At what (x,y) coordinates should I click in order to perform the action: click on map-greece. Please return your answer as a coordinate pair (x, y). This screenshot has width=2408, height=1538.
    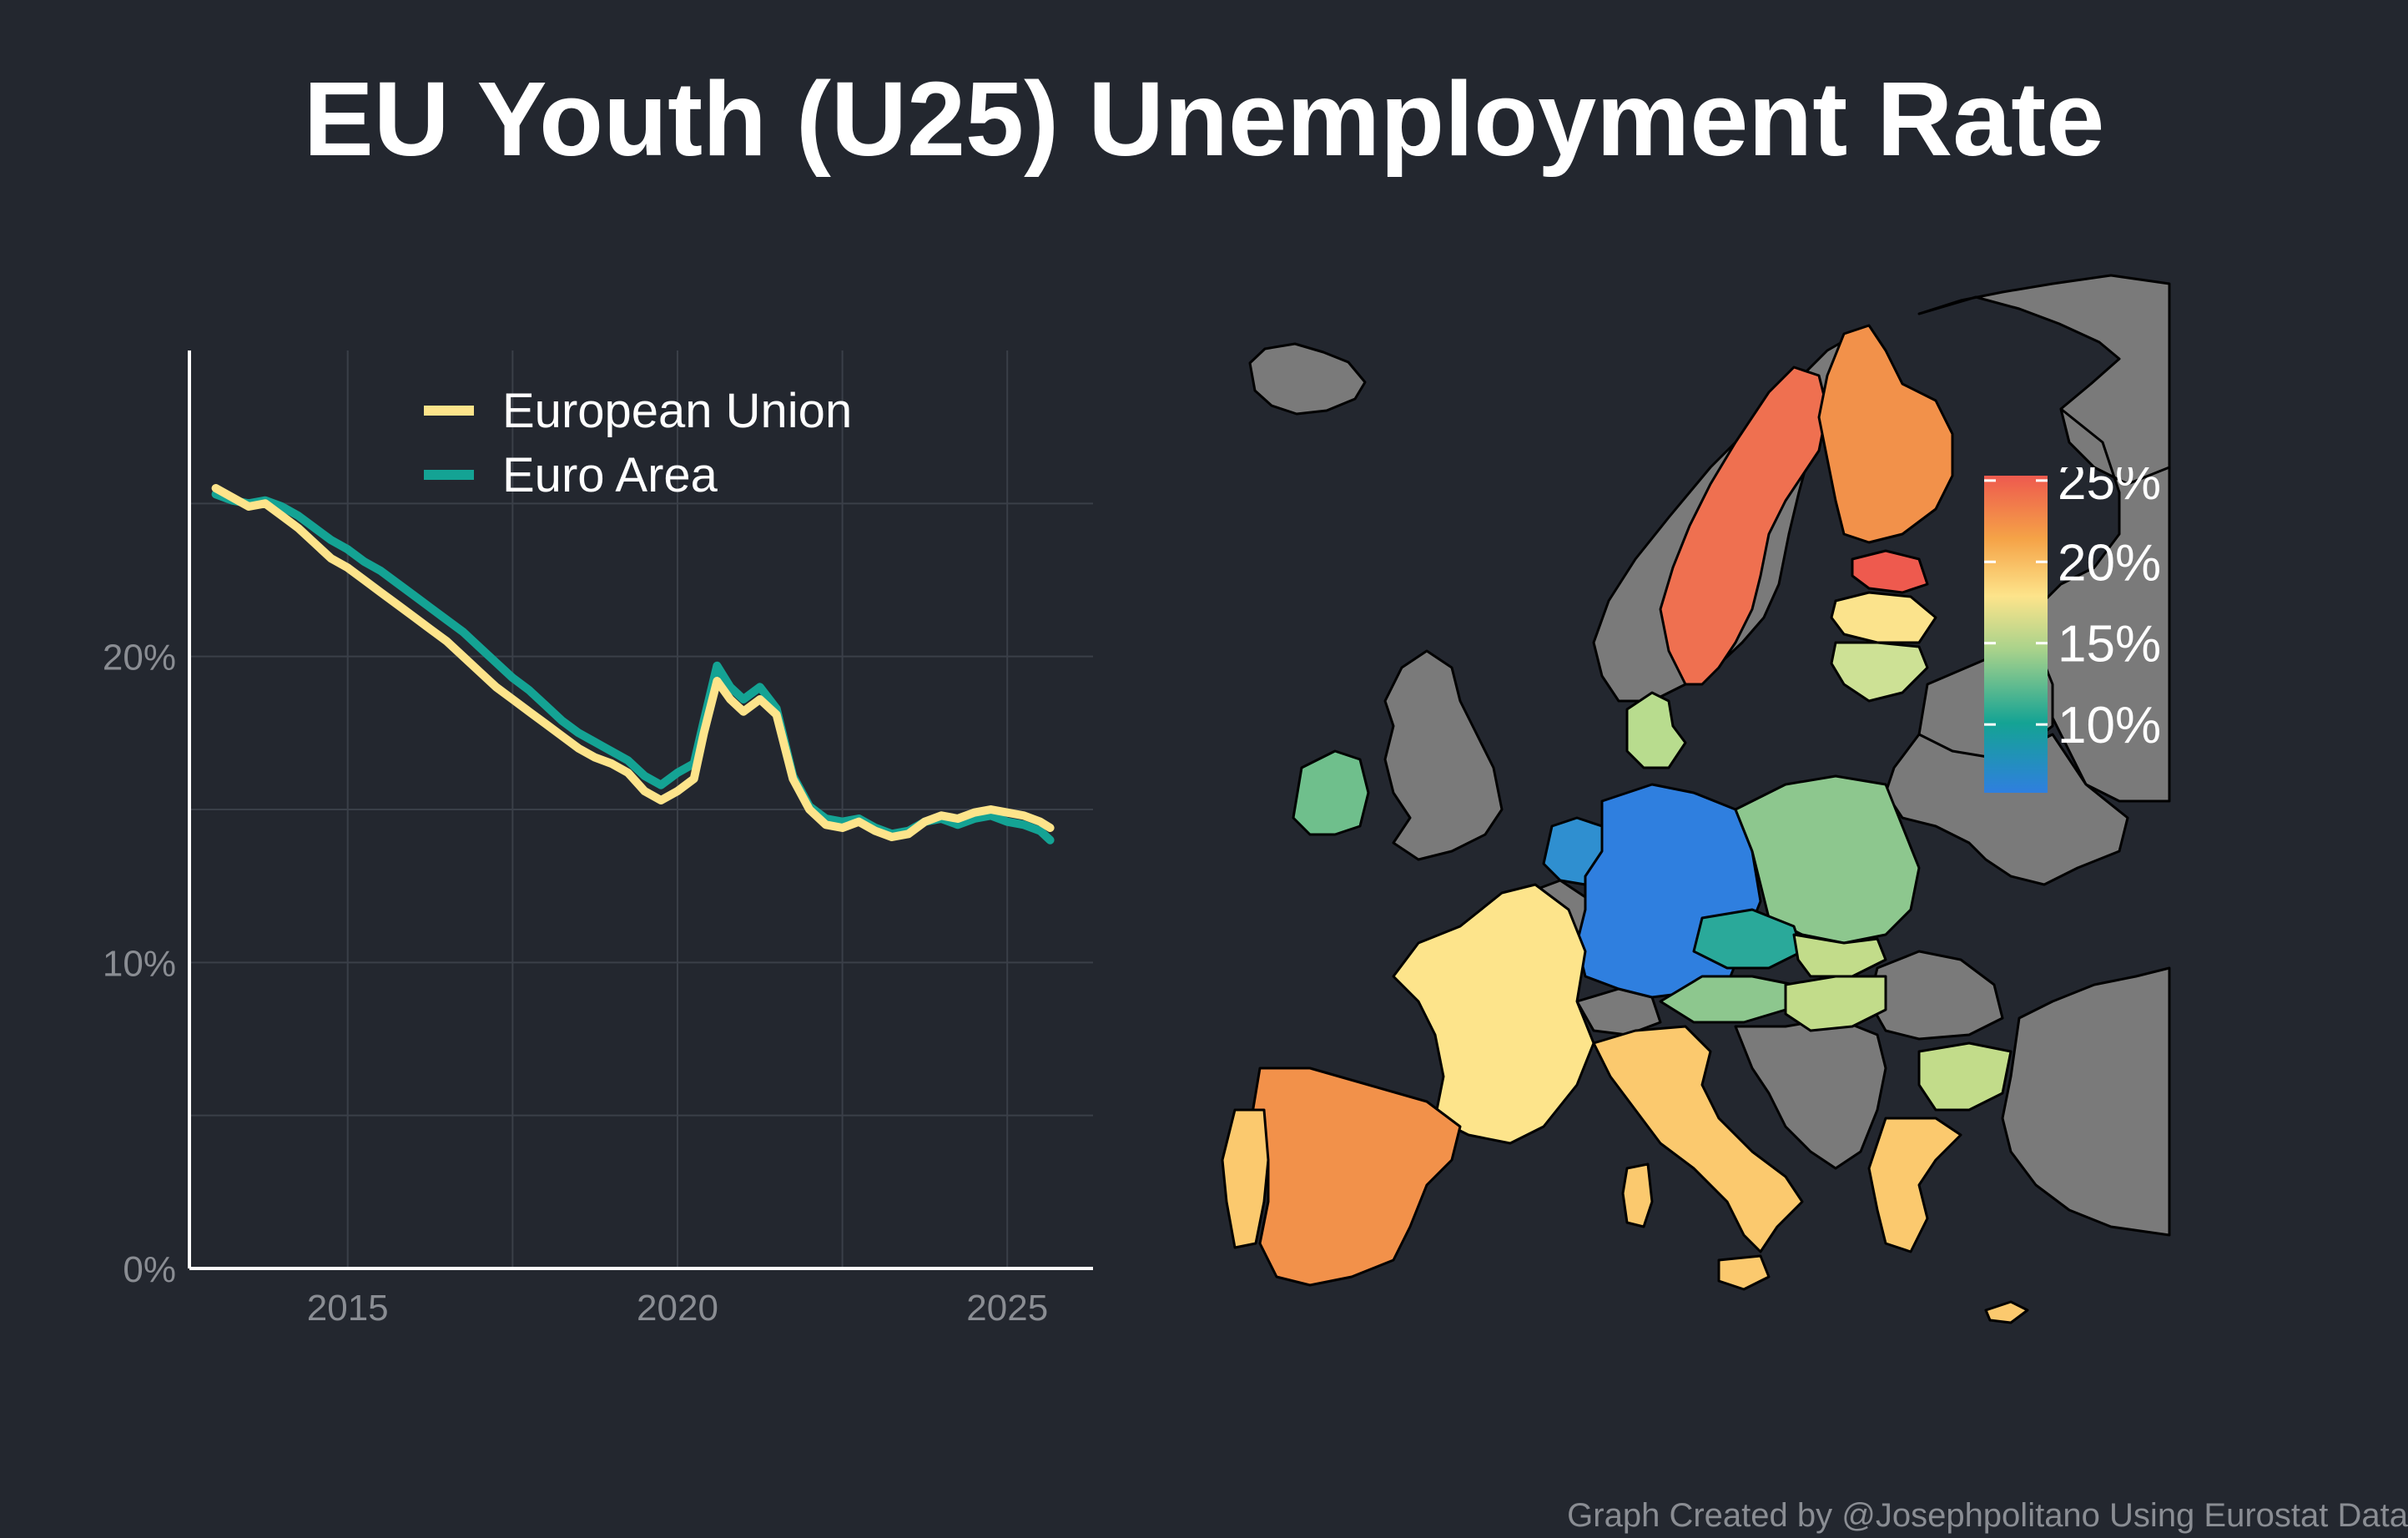
    Looking at the image, I should click on (1914, 1185).